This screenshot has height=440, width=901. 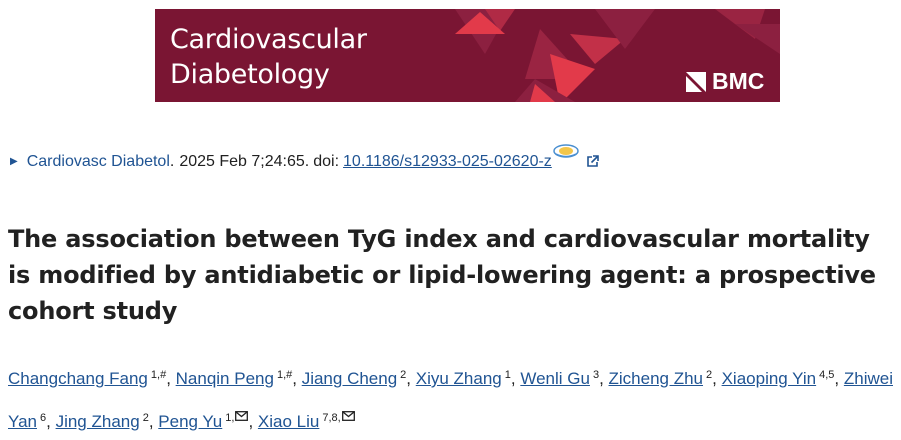 I want to click on author-link: Jing Zhang, so click(x=97, y=421).